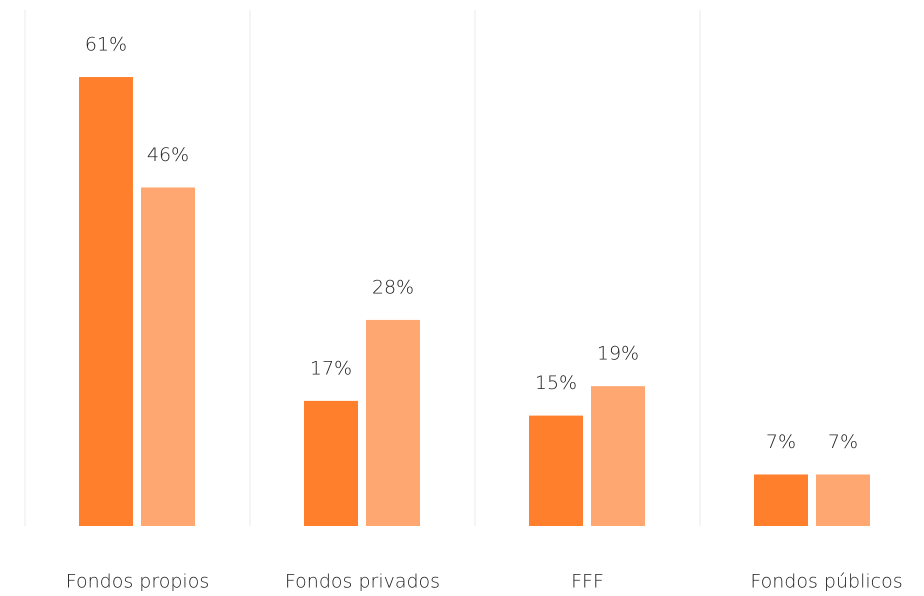 This screenshot has height=596, width=924. I want to click on data-label: 19%, so click(618, 354).